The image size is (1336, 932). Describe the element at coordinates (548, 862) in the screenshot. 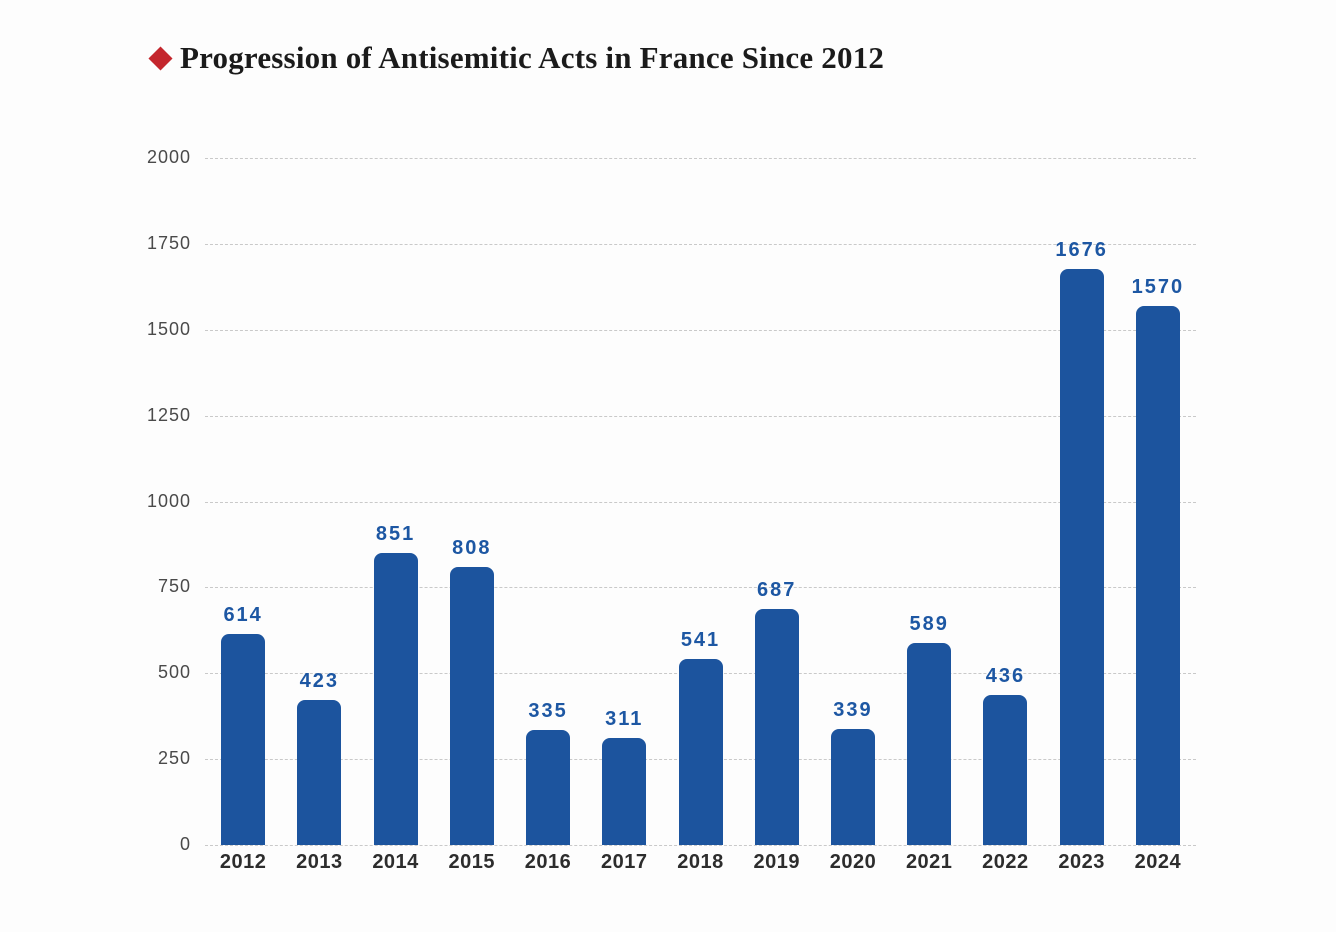

I see `x-axis-tick-label-2016: 2016` at that location.